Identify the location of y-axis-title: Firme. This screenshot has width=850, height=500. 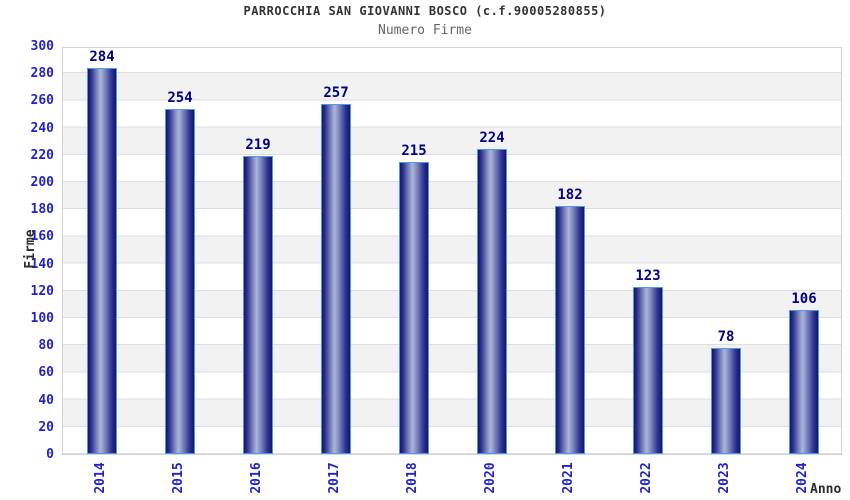
(30, 249).